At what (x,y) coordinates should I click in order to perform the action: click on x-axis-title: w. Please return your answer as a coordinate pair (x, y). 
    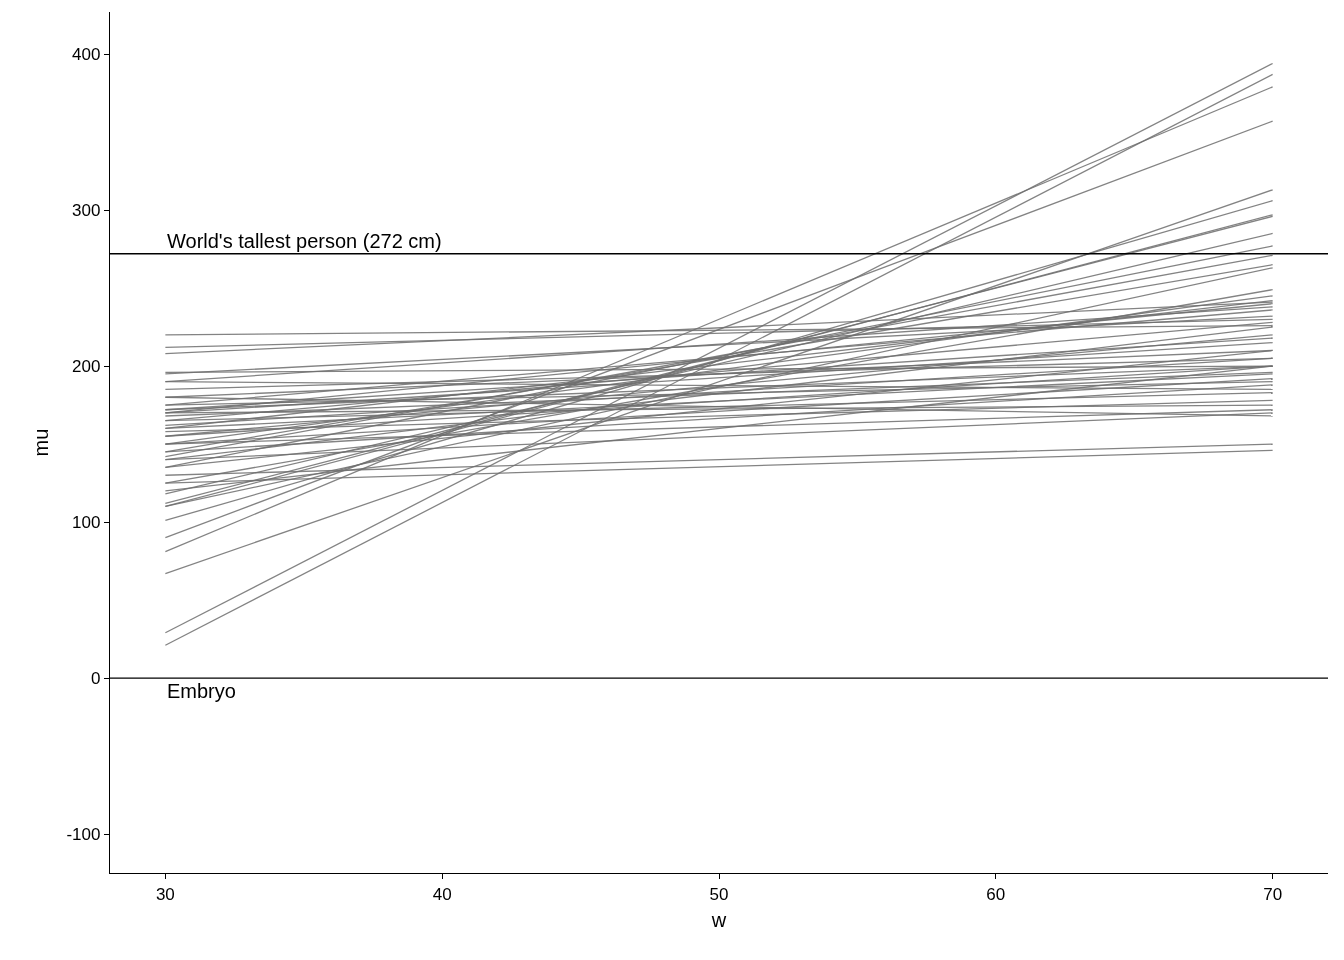
    Looking at the image, I should click on (718, 920).